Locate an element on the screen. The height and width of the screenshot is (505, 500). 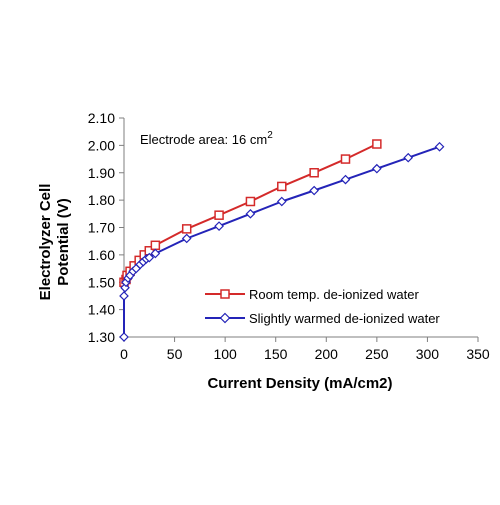
x-tick-label: 50 is located at coordinates (175, 354).